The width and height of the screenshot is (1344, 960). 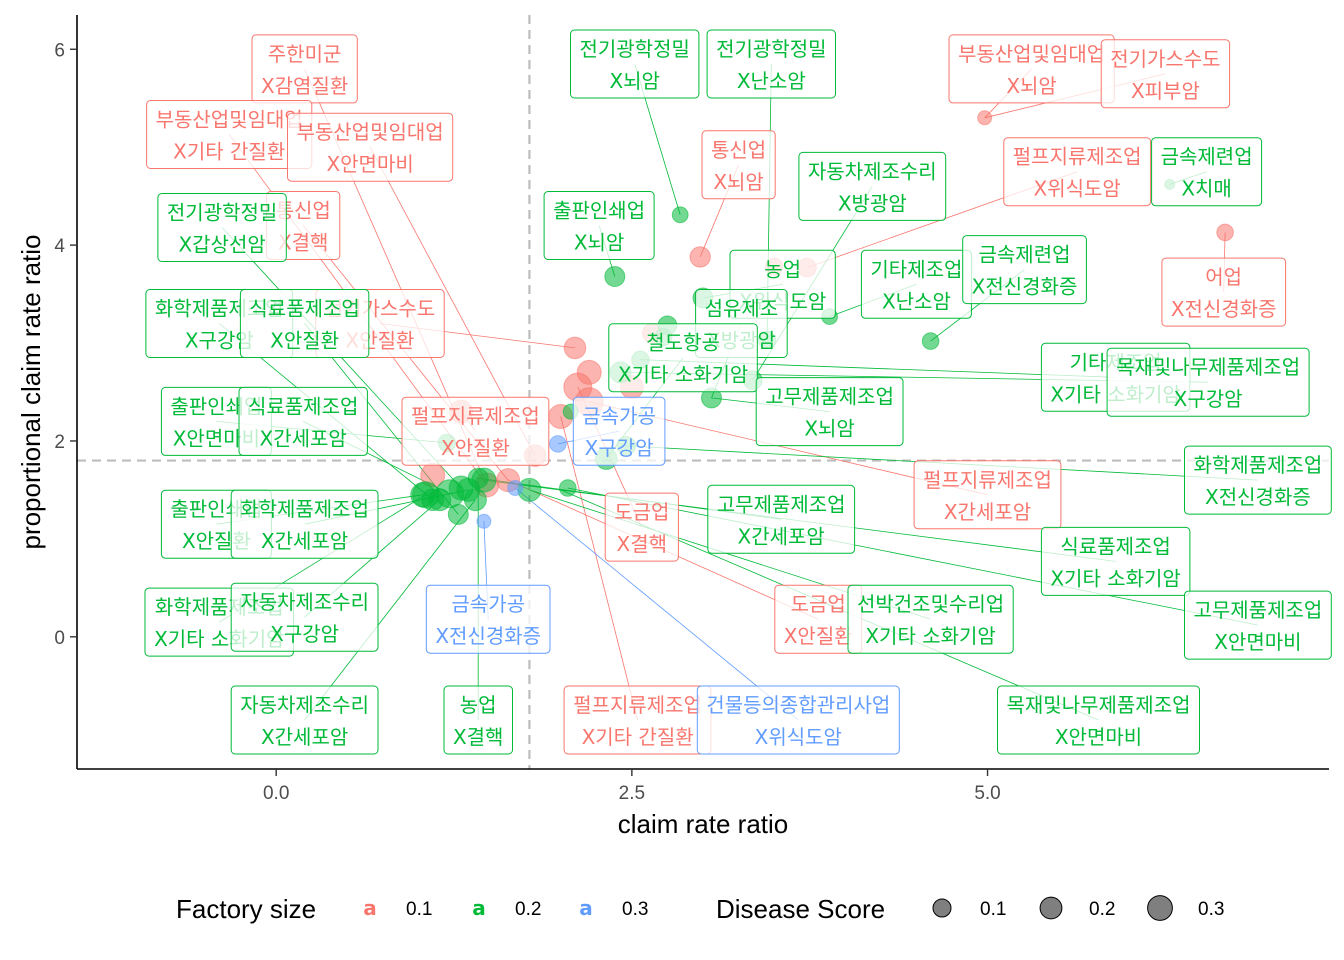 I want to click on label-line-1: 화학제품제조업, so click(x=1257, y=465).